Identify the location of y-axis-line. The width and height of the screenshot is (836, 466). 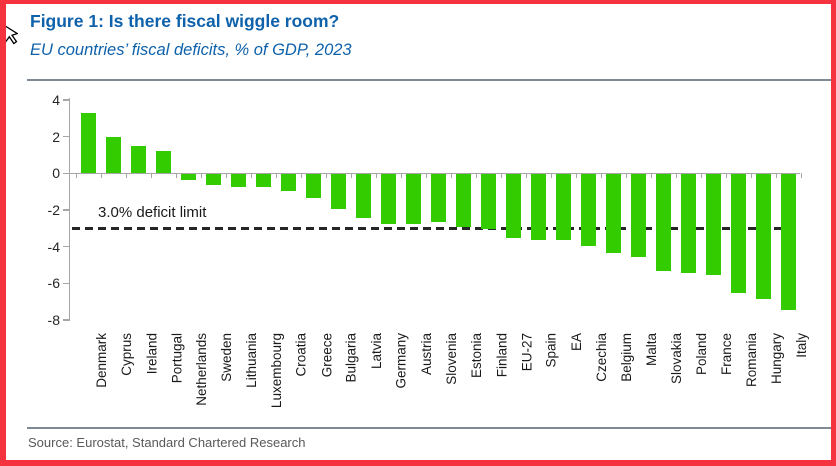
(69, 209).